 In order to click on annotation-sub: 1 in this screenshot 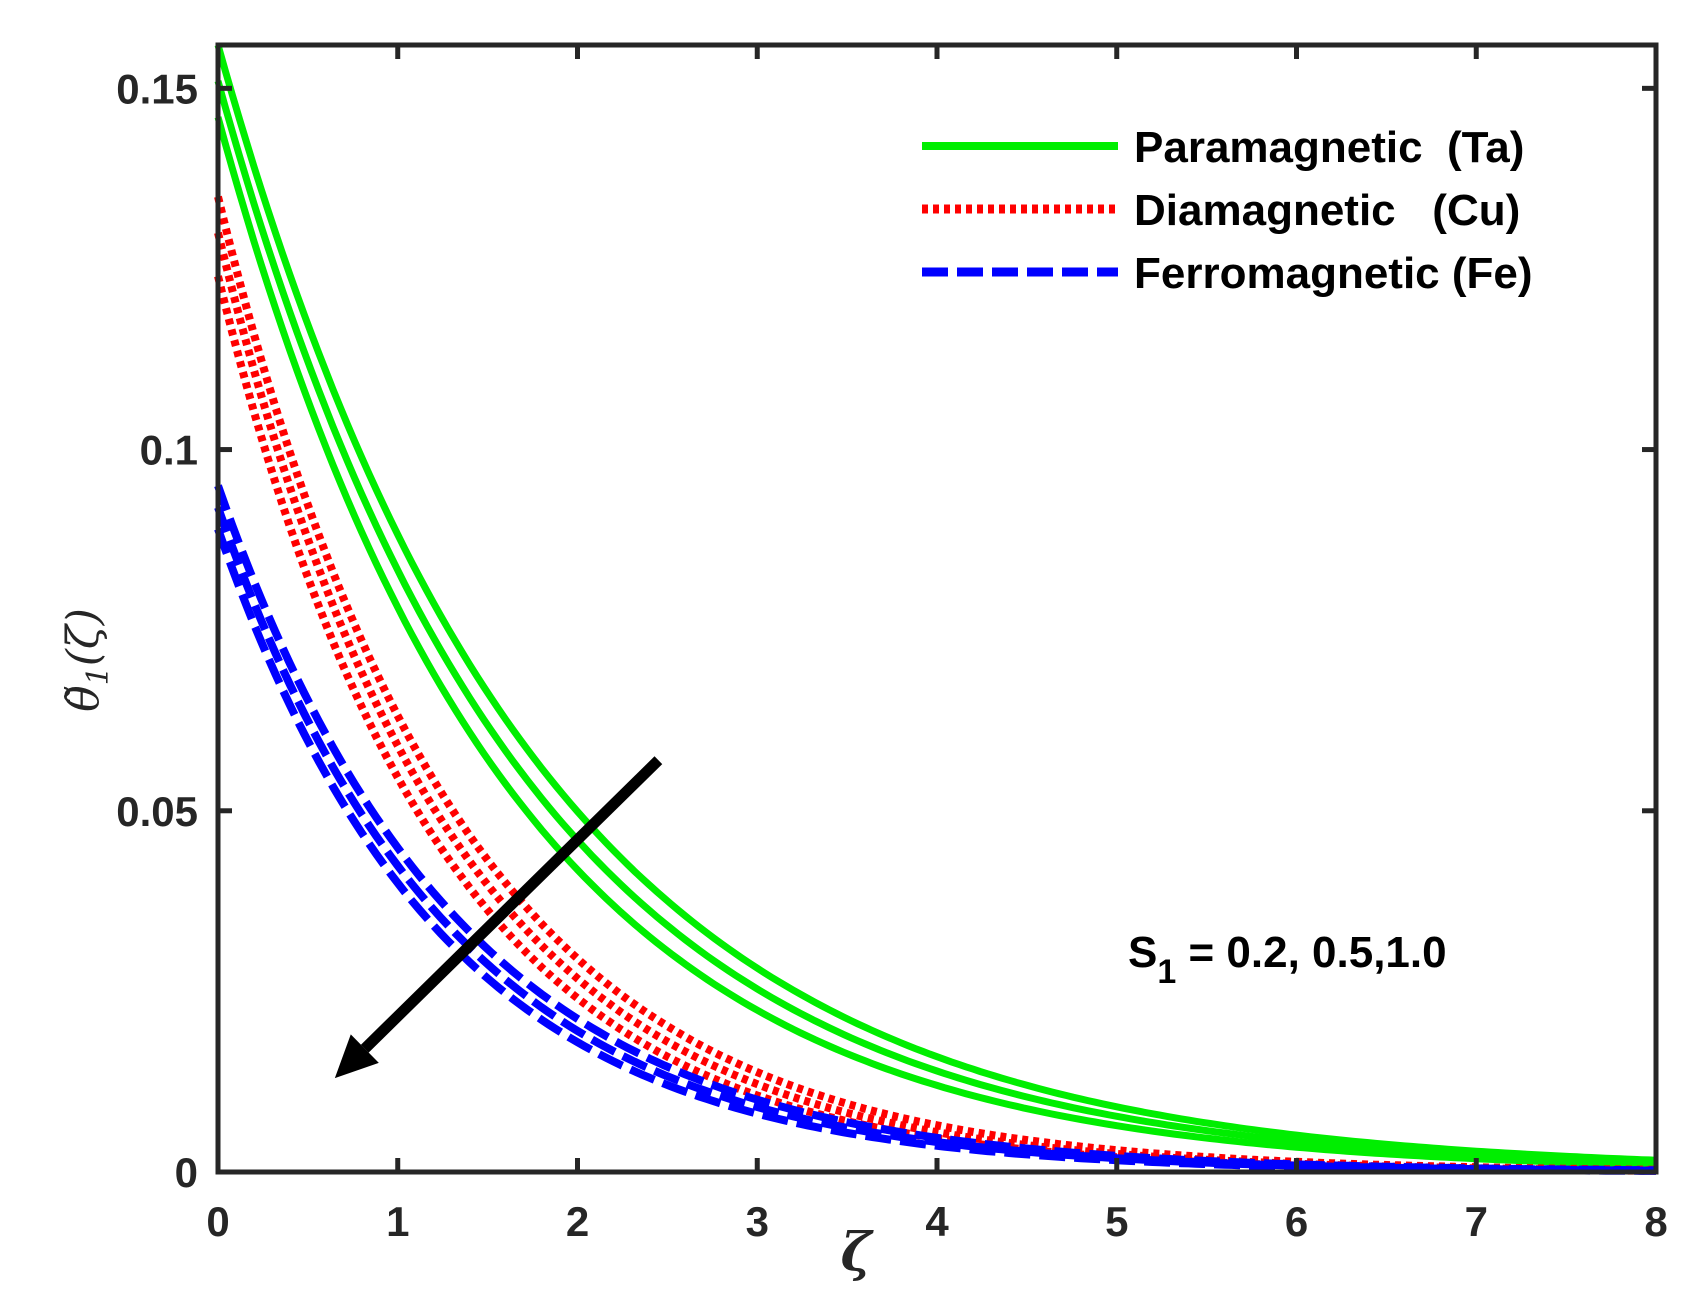, I will do `click(1166, 972)`.